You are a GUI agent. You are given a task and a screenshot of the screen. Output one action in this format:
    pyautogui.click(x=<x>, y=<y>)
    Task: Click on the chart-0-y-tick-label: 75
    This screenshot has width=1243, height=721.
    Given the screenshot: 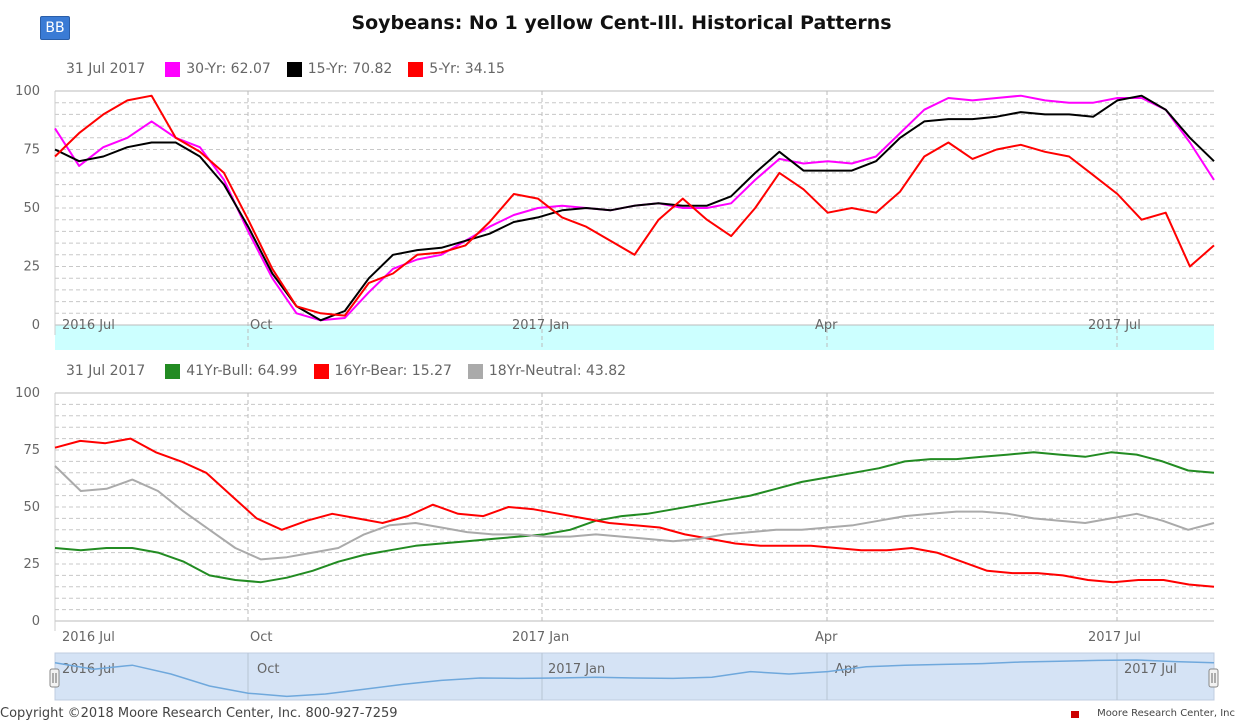 What is the action you would take?
    pyautogui.click(x=31, y=150)
    